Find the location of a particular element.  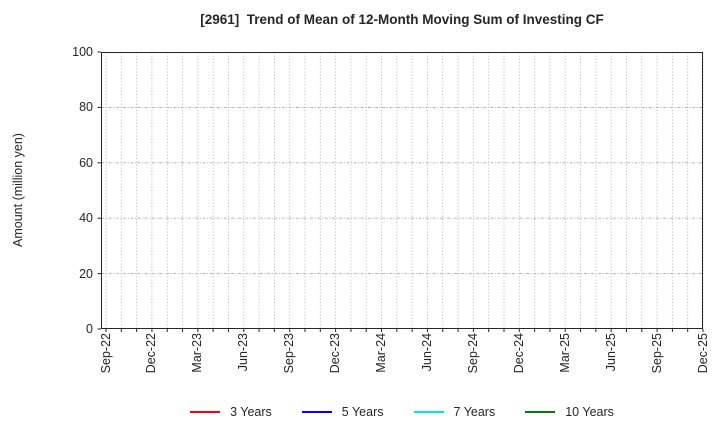

x-tick-label: Jun-25 is located at coordinates (610, 352).